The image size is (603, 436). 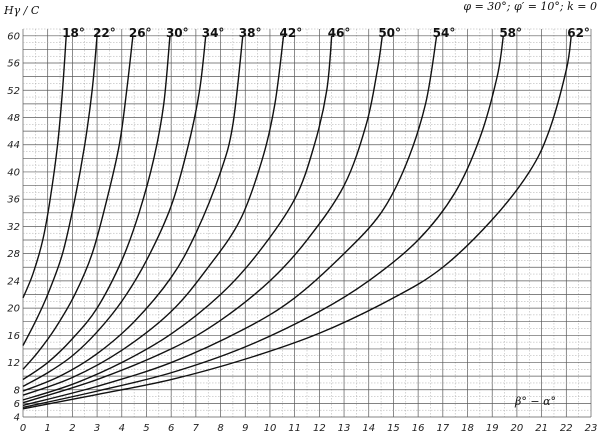 I want to click on x-tick-label: 5, so click(x=146, y=428).